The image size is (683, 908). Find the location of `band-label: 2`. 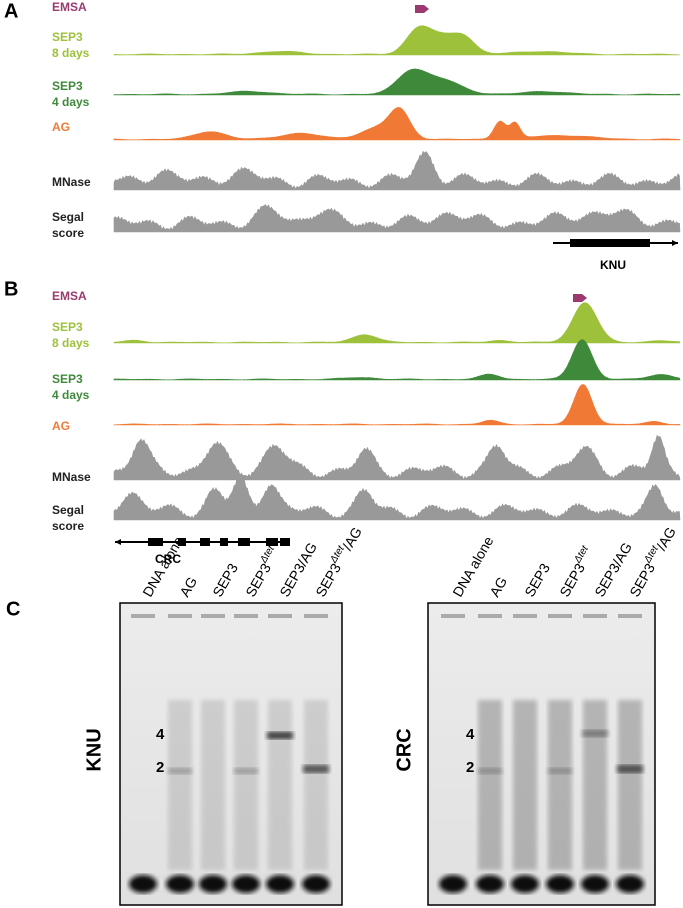

band-label: 2 is located at coordinates (470, 767).